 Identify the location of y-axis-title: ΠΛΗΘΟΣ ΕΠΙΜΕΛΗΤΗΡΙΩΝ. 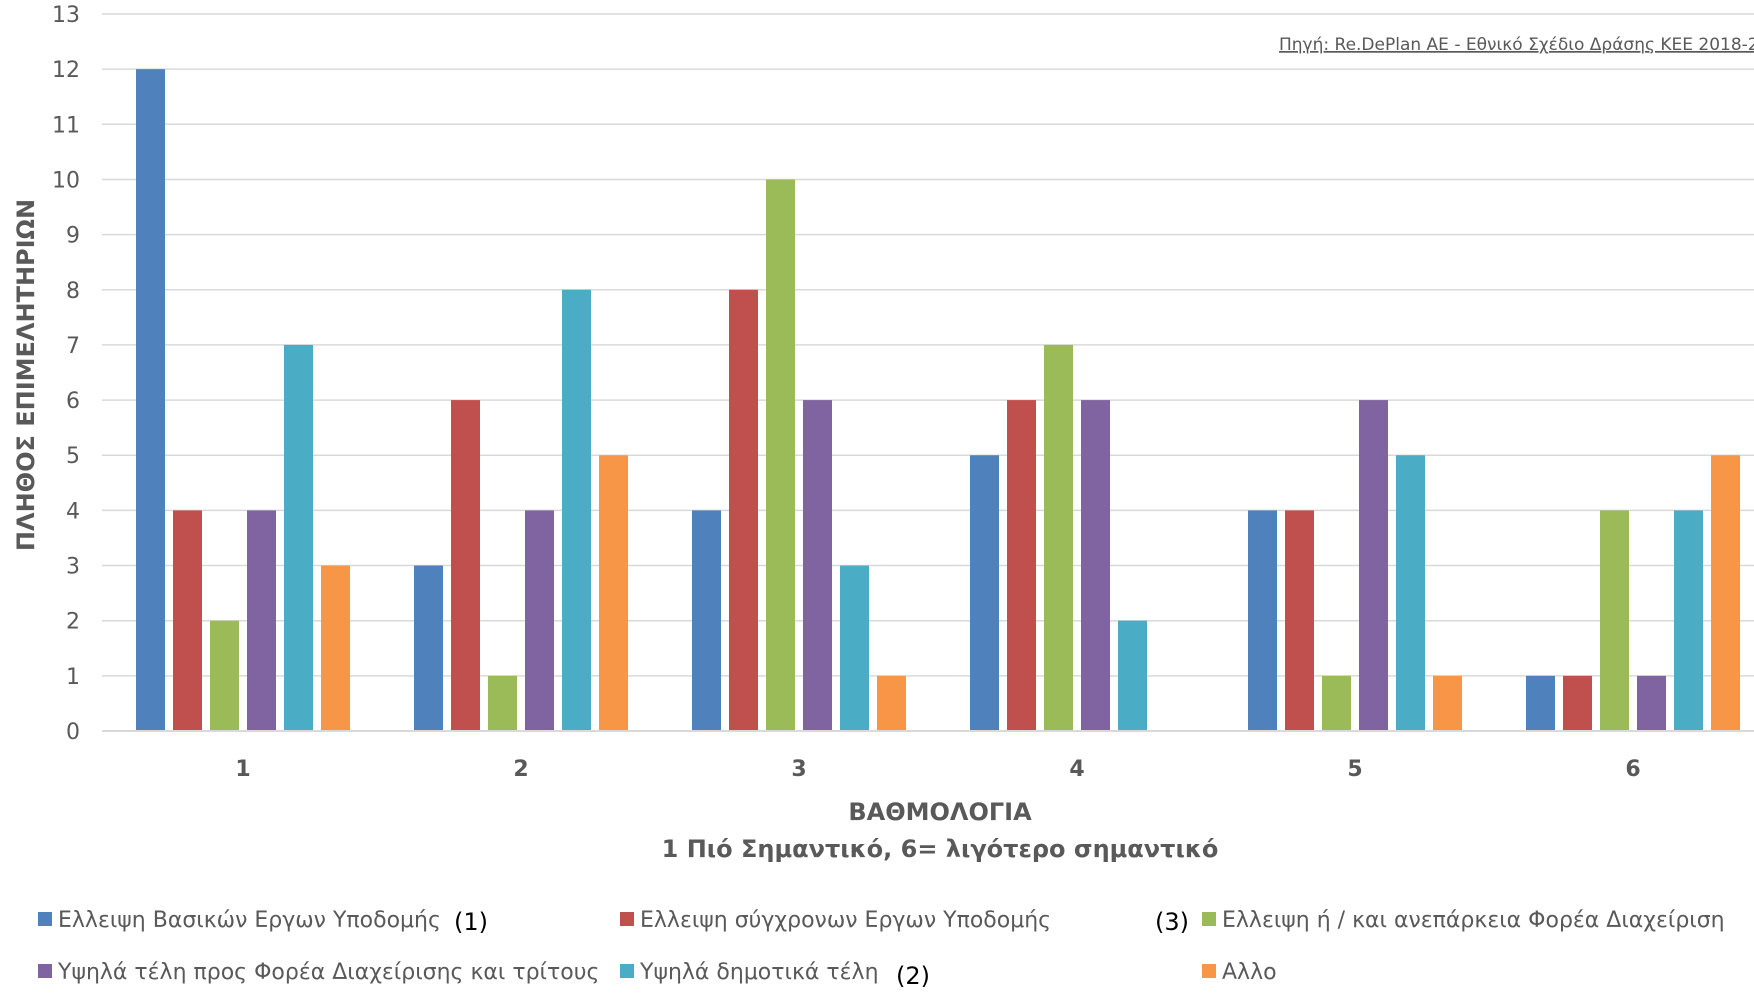
(26, 375).